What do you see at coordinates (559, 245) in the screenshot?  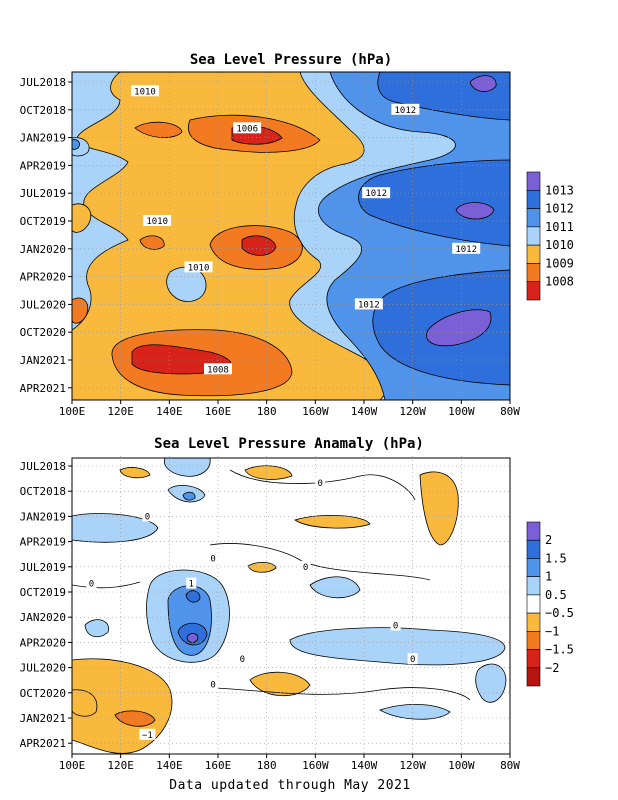 I see `colorbar-label: 1010` at bounding box center [559, 245].